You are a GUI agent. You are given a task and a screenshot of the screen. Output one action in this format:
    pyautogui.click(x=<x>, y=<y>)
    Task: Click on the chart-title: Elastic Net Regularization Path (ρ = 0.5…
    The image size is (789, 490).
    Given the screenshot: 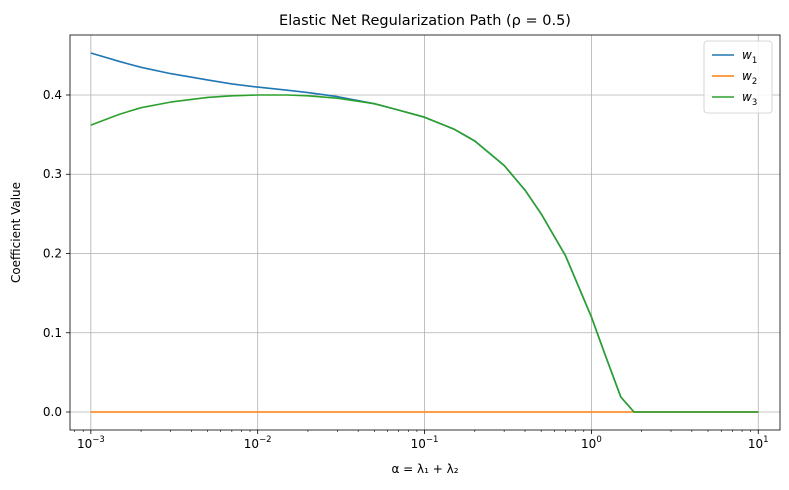 What is the action you would take?
    pyautogui.click(x=425, y=21)
    